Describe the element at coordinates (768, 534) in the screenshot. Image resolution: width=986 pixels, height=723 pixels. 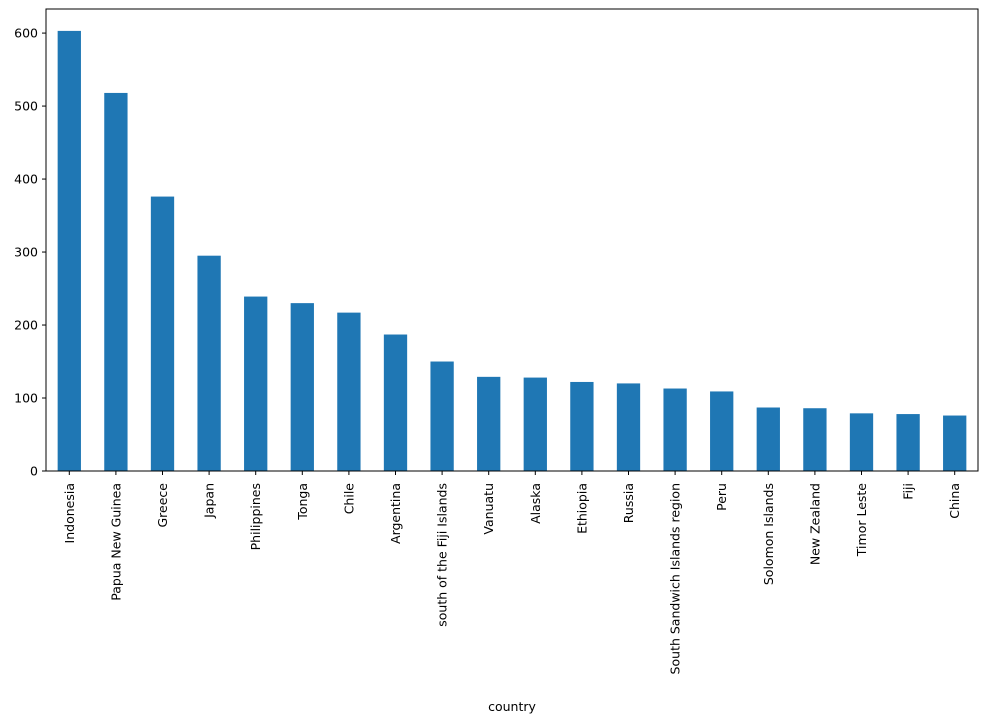
I see `x-tick-label: Solomon Islands` at that location.